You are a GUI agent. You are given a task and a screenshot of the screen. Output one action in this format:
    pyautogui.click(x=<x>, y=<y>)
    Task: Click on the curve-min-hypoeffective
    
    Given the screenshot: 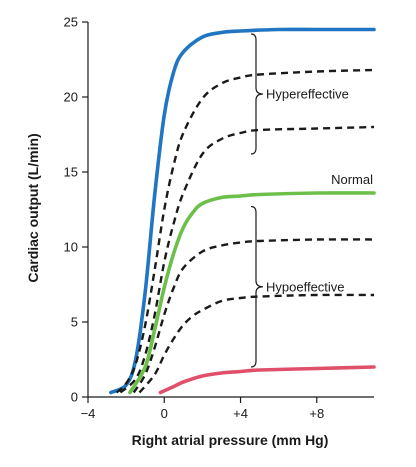 What is the action you would take?
    pyautogui.click(x=267, y=380)
    